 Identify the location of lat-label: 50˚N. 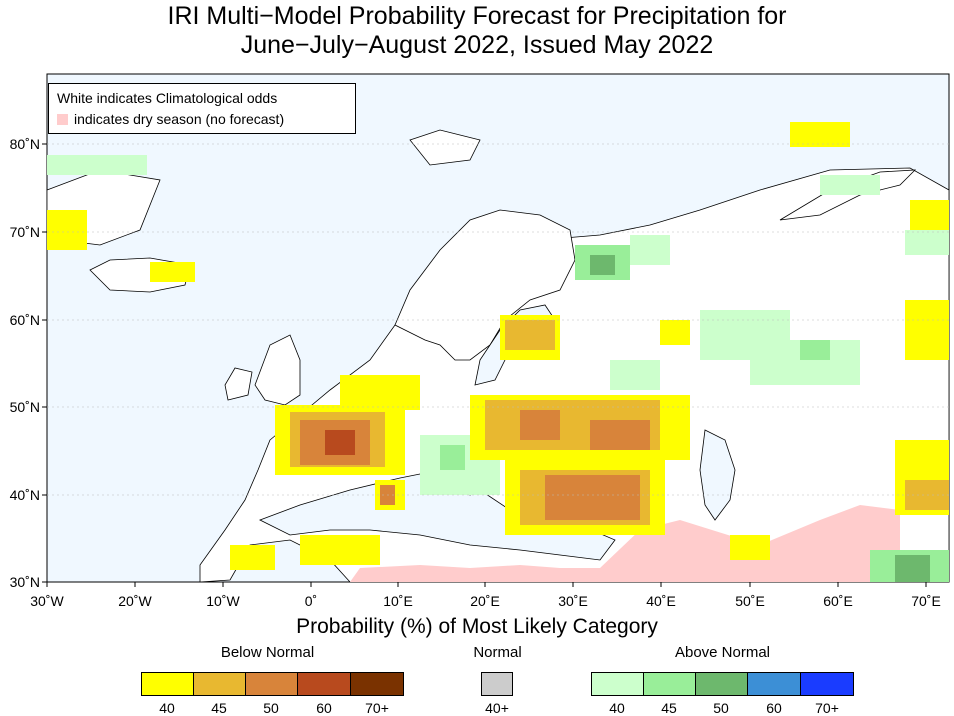
(25, 407).